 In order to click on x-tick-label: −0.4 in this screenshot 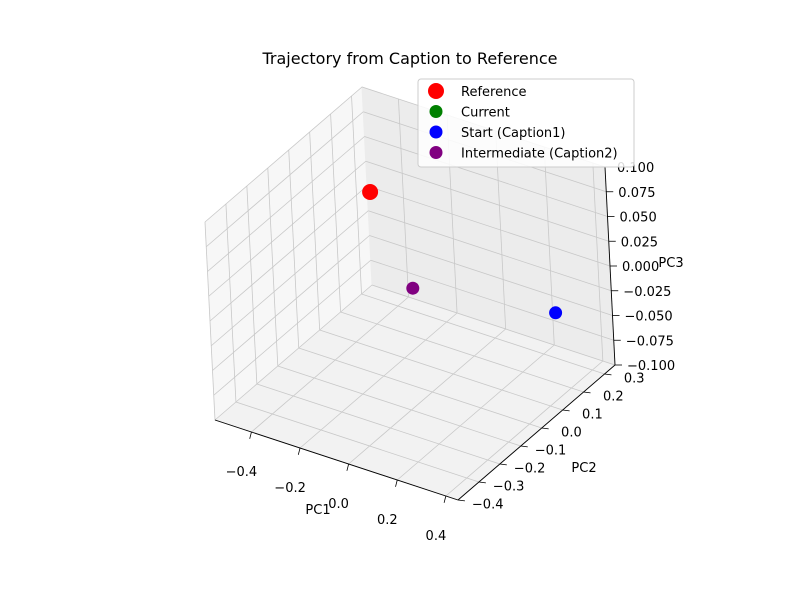, I will do `click(242, 472)`.